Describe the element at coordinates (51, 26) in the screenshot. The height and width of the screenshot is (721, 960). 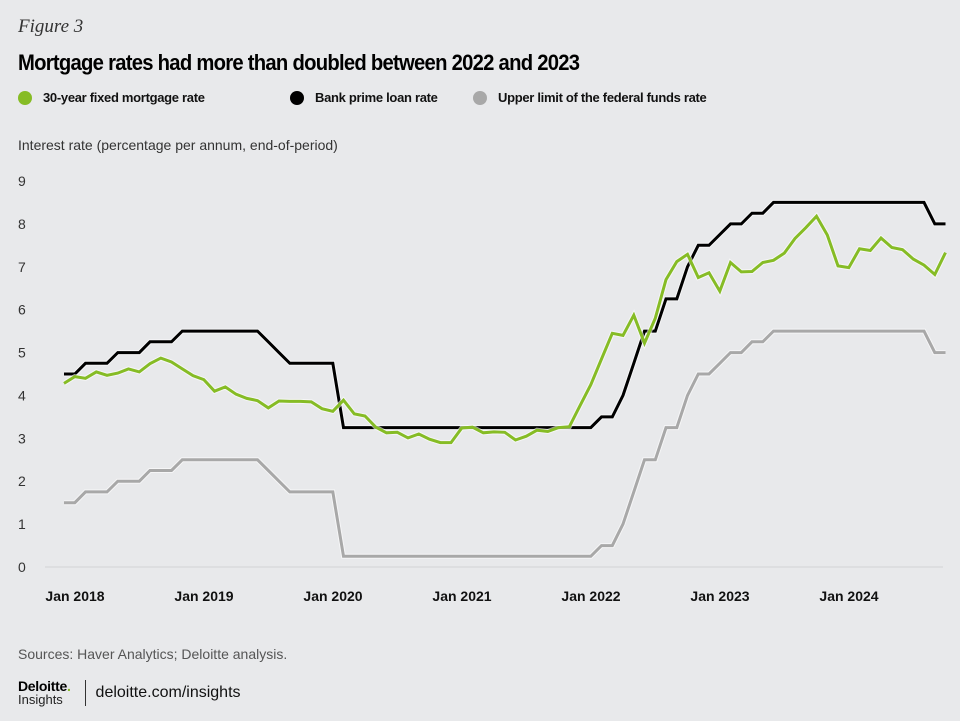
I see `figure-label: Figure 3` at that location.